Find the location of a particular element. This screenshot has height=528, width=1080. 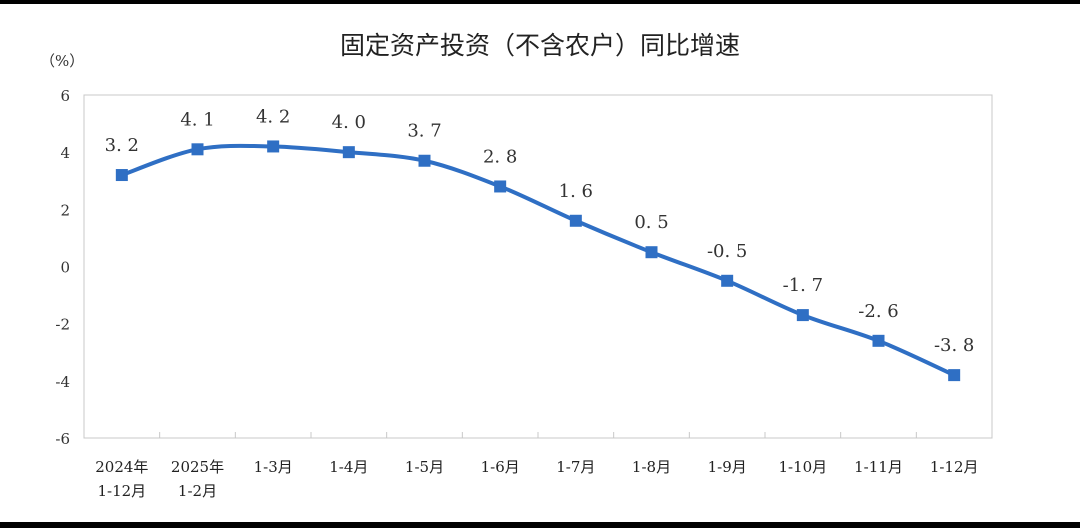

x-tick-label: 1-5月 is located at coordinates (424, 467).